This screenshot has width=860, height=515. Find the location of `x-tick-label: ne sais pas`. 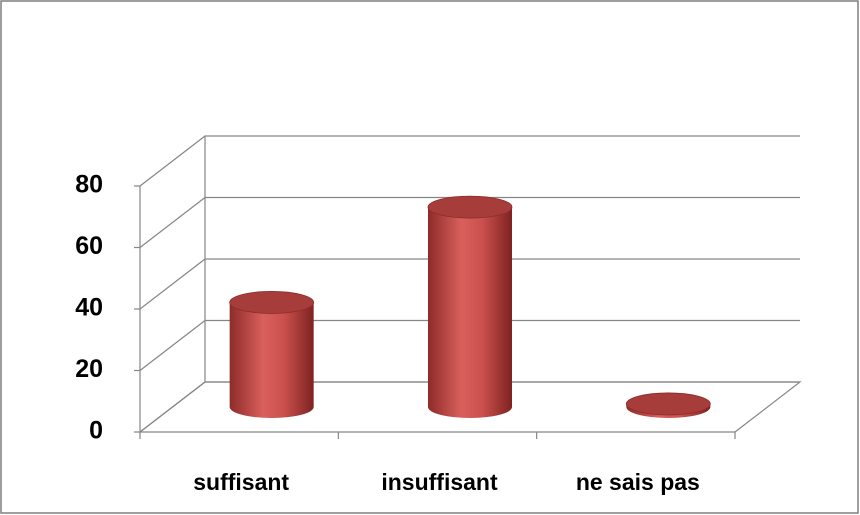

x-tick-label: ne sais pas is located at coordinates (638, 482).